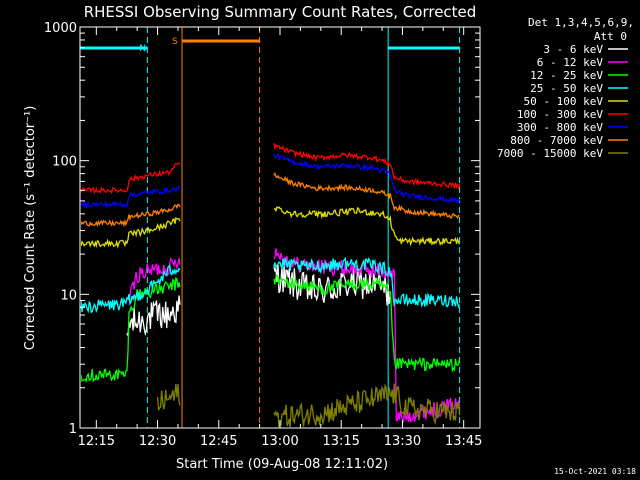  I want to click on y-tick-label: 1000, so click(60, 28).